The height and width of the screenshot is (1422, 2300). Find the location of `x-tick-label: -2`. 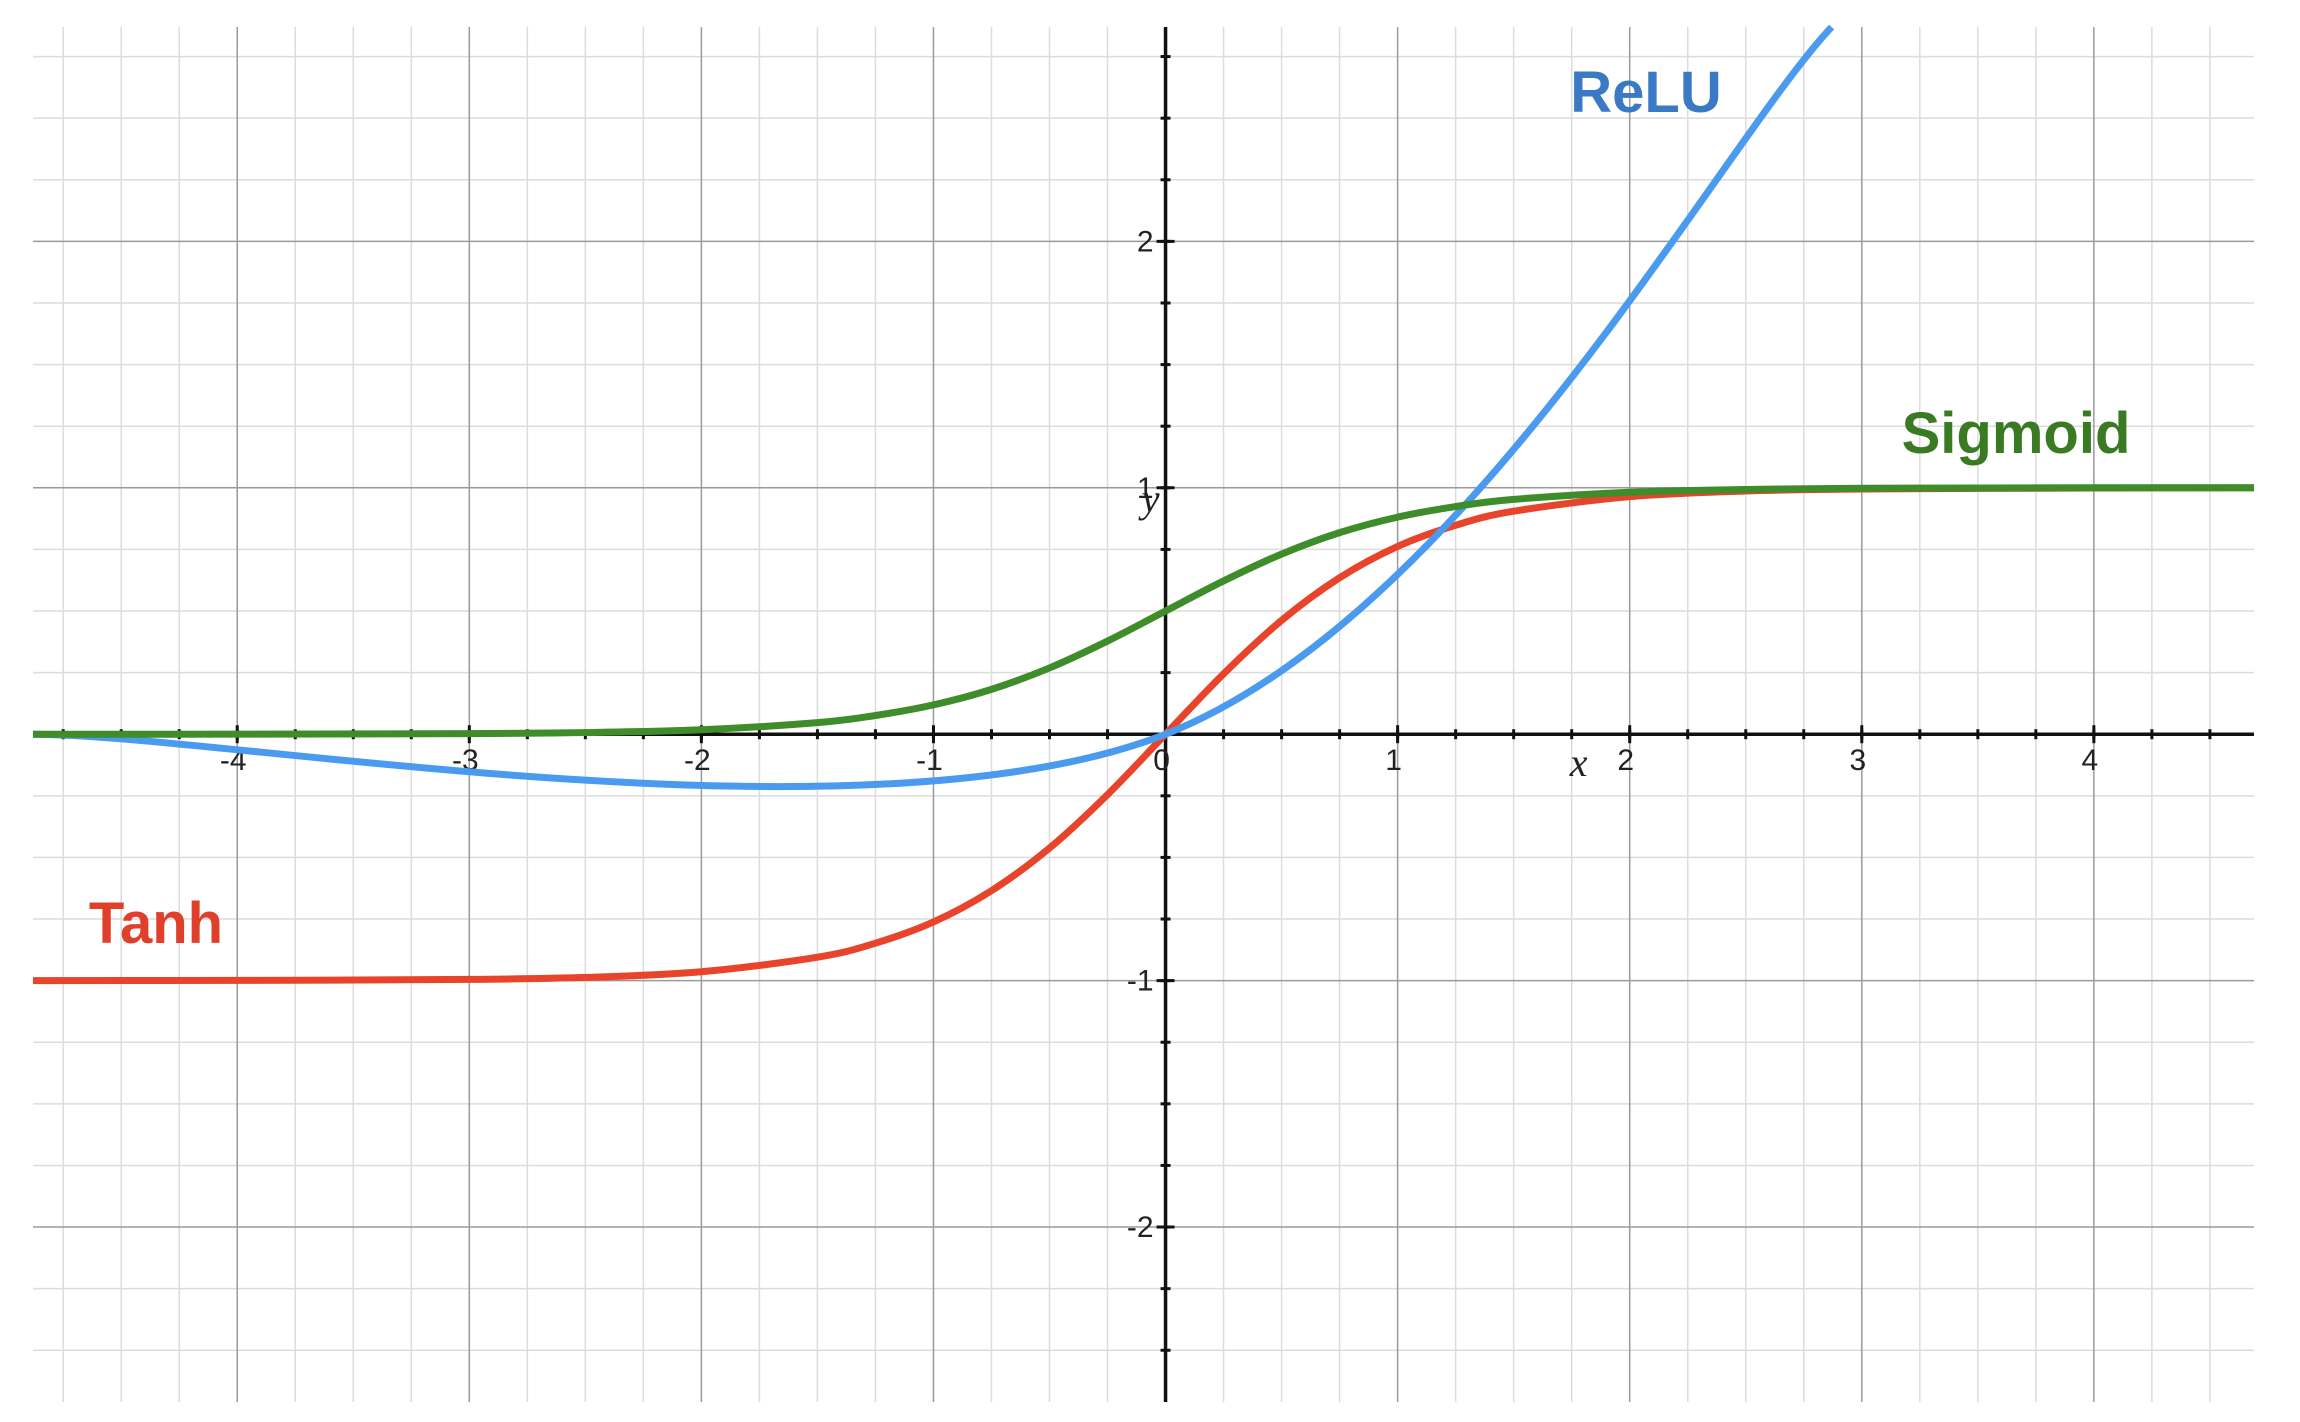

x-tick-label: -2 is located at coordinates (697, 760).